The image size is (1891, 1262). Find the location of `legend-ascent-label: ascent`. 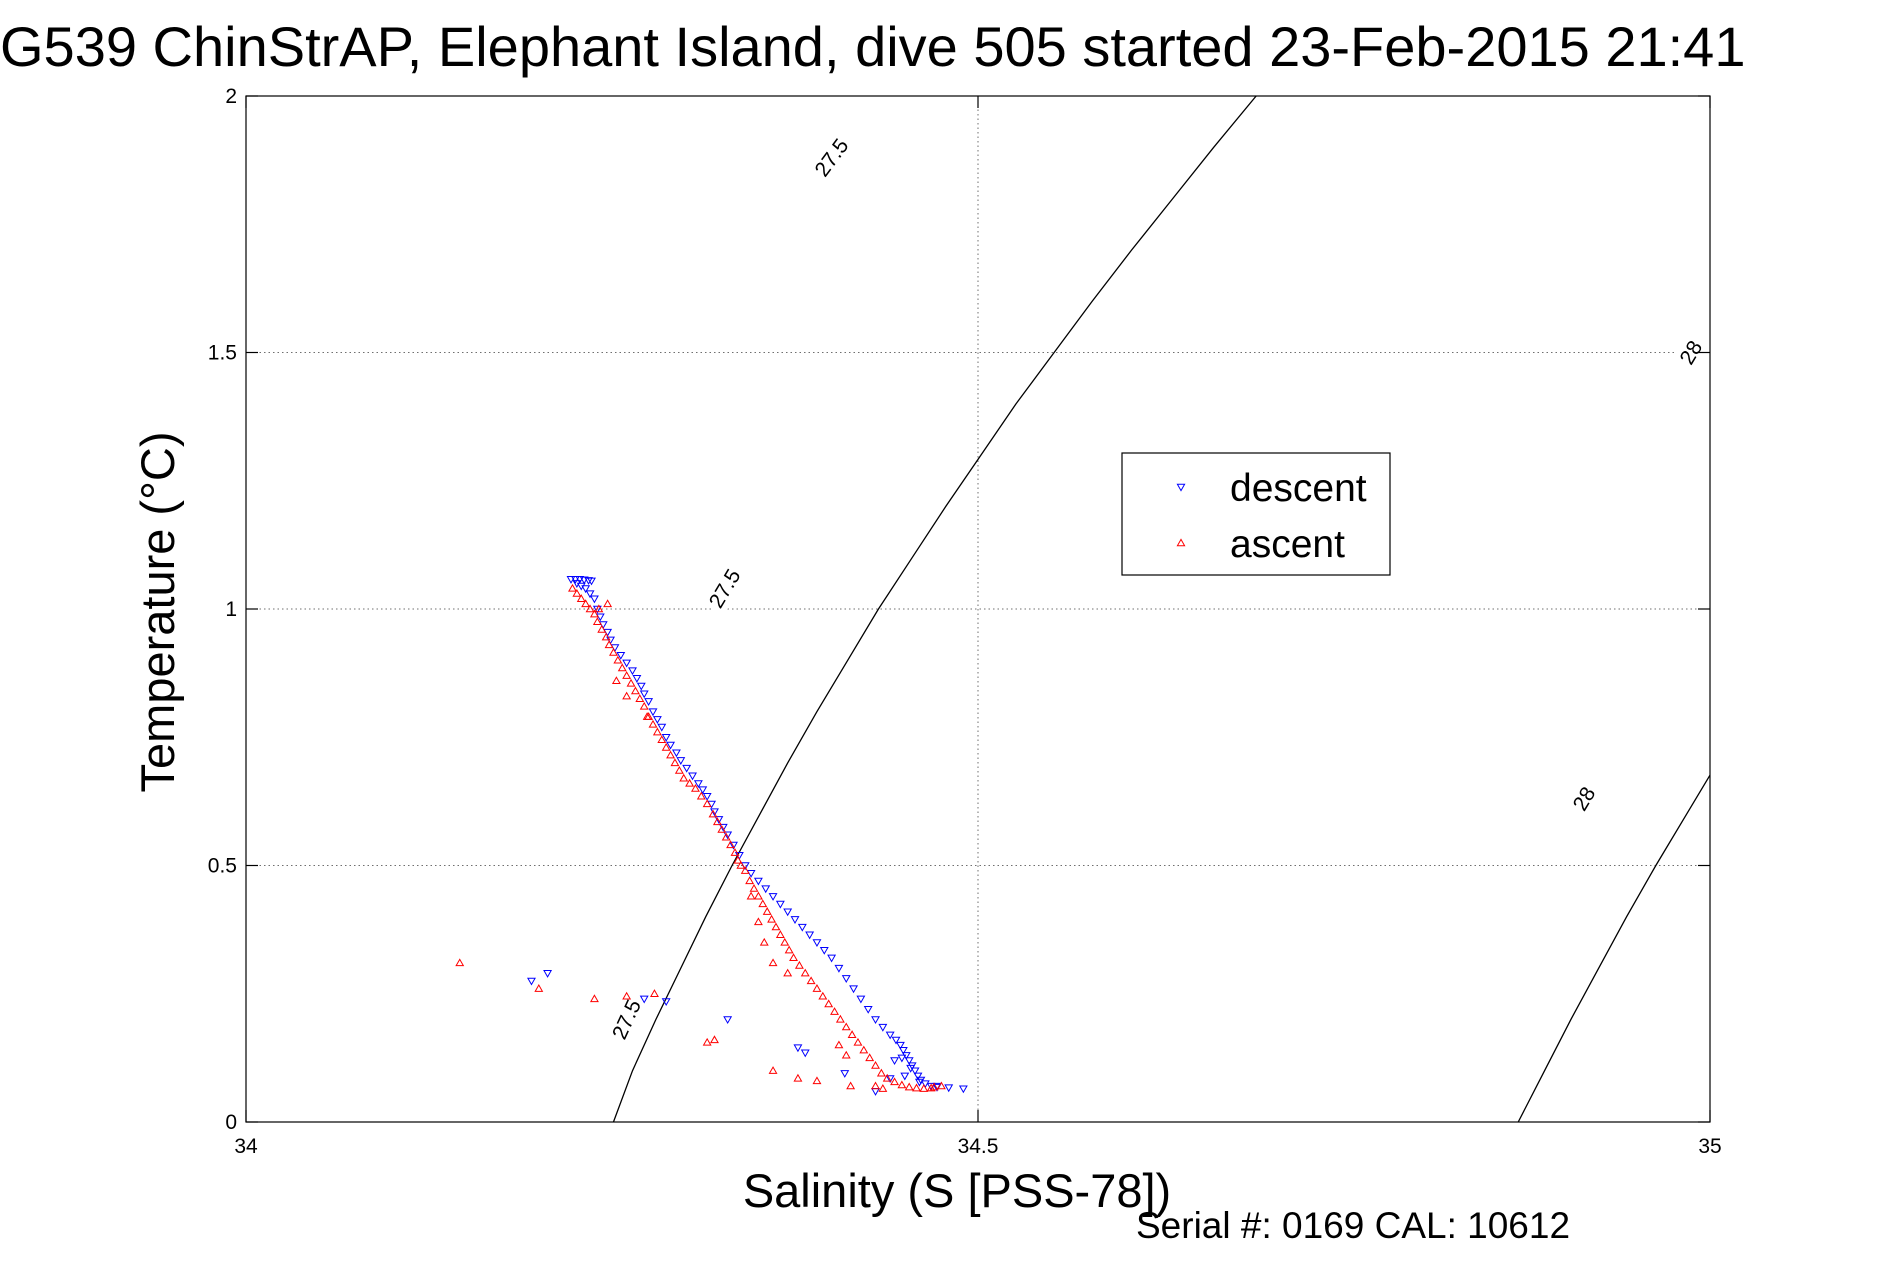

legend-ascent-label: ascent is located at coordinates (1287, 544).